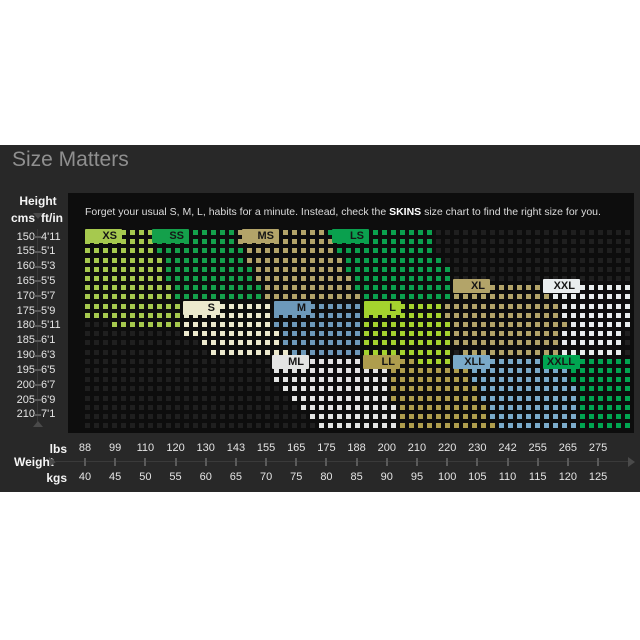 The width and height of the screenshot is (640, 640). I want to click on size-label-ls: LS, so click(350, 236).